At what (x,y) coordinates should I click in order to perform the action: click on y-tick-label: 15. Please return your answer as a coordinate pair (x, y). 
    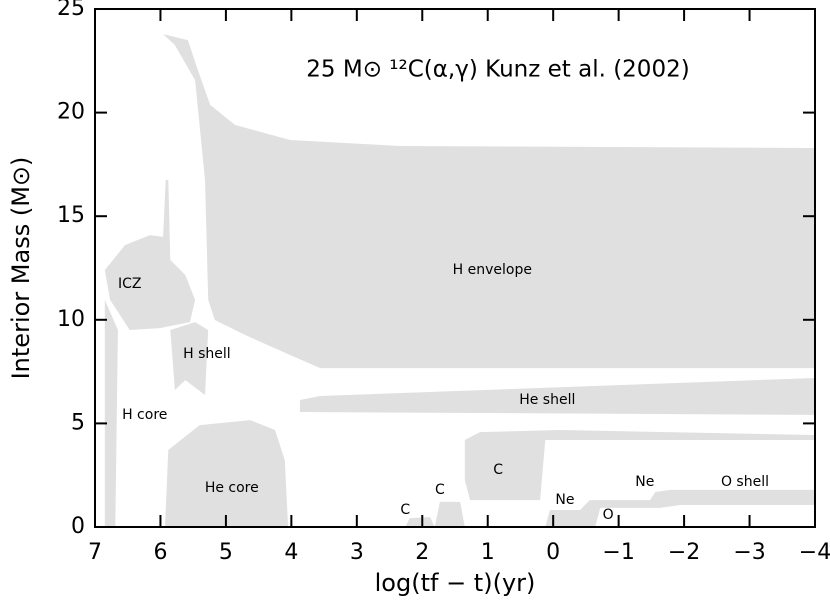
    Looking at the image, I should click on (71, 215).